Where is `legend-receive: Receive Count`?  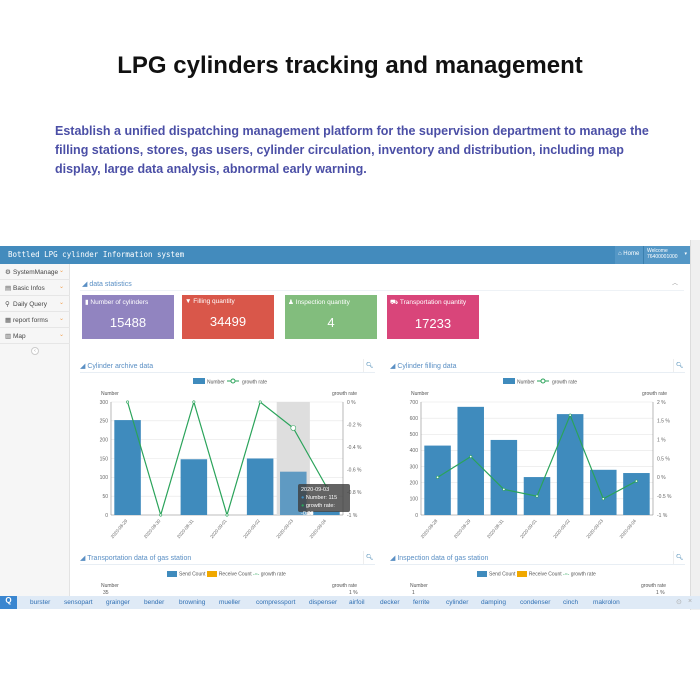
legend-receive: Receive Count is located at coordinates (545, 574).